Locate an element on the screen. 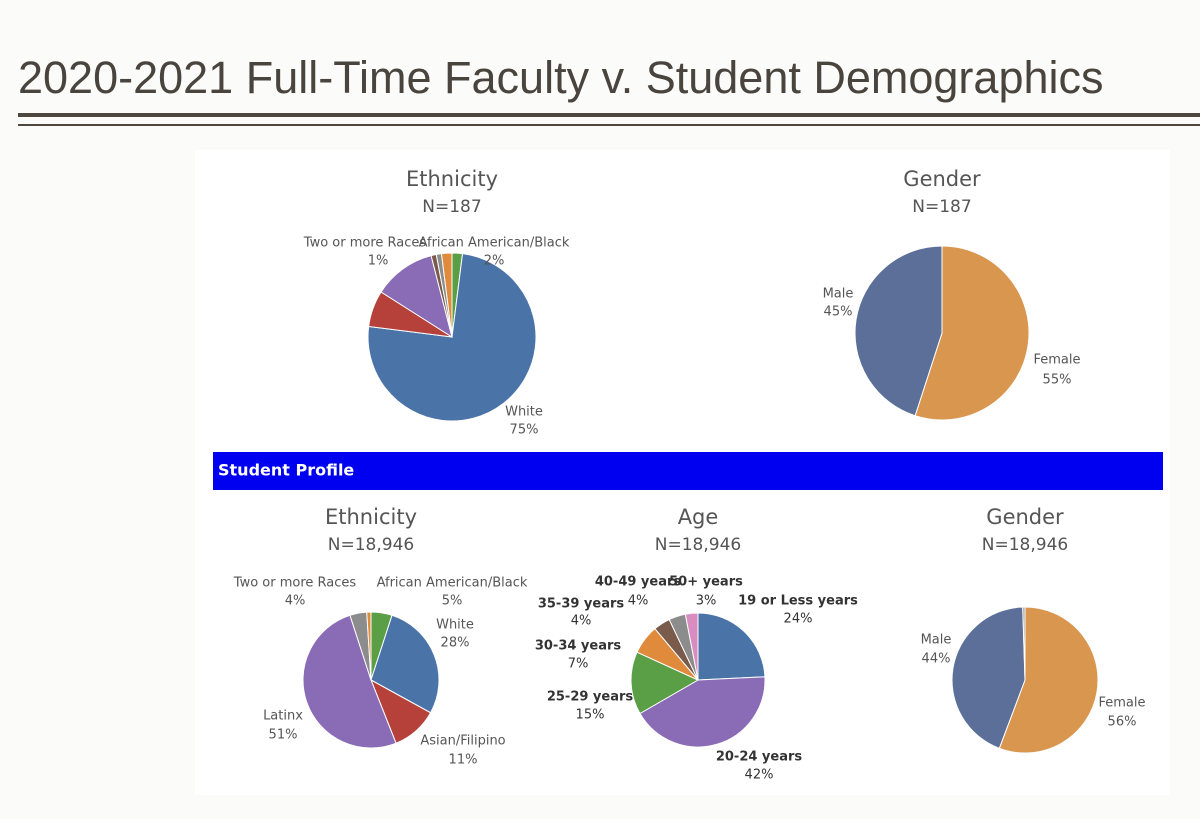 This screenshot has width=1200, height=819. slice-value-label: 15% is located at coordinates (590, 715).